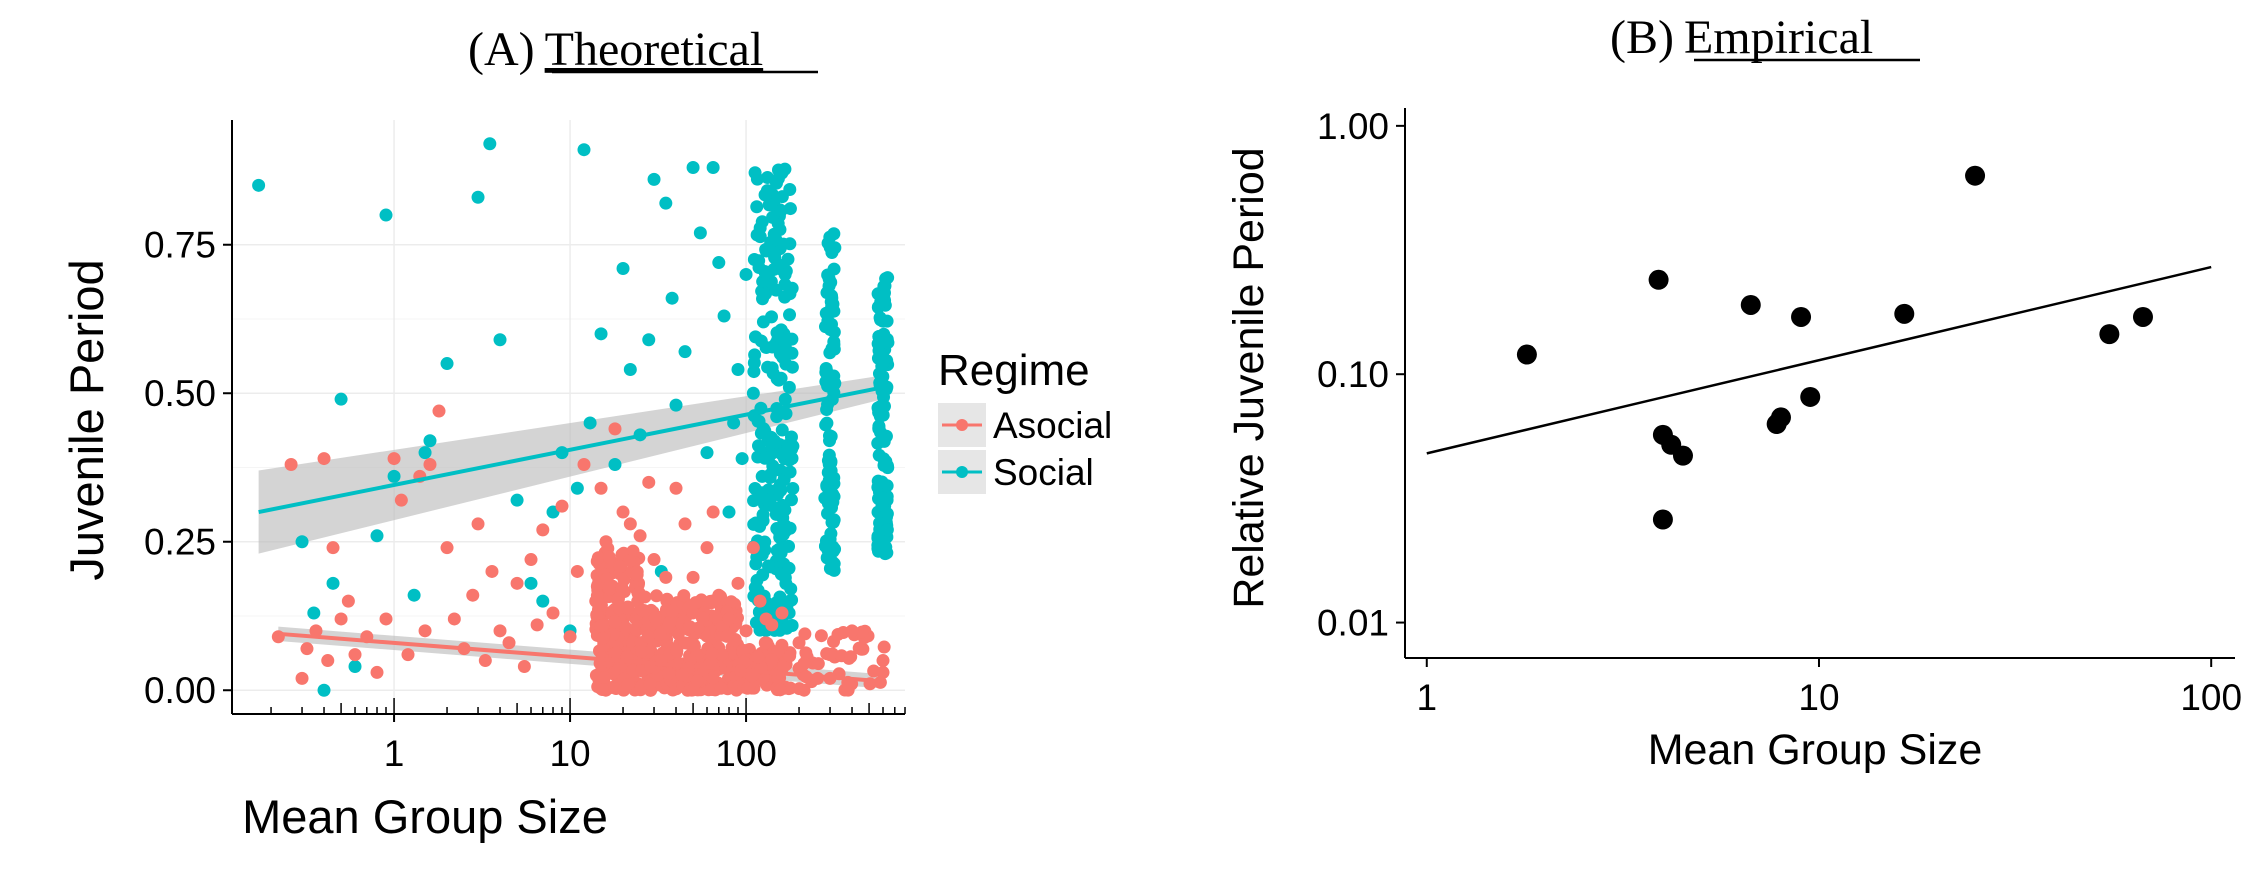 This screenshot has height=875, width=2250. I want to click on panel-b-y-tick-label: 1.00, so click(1353, 126).